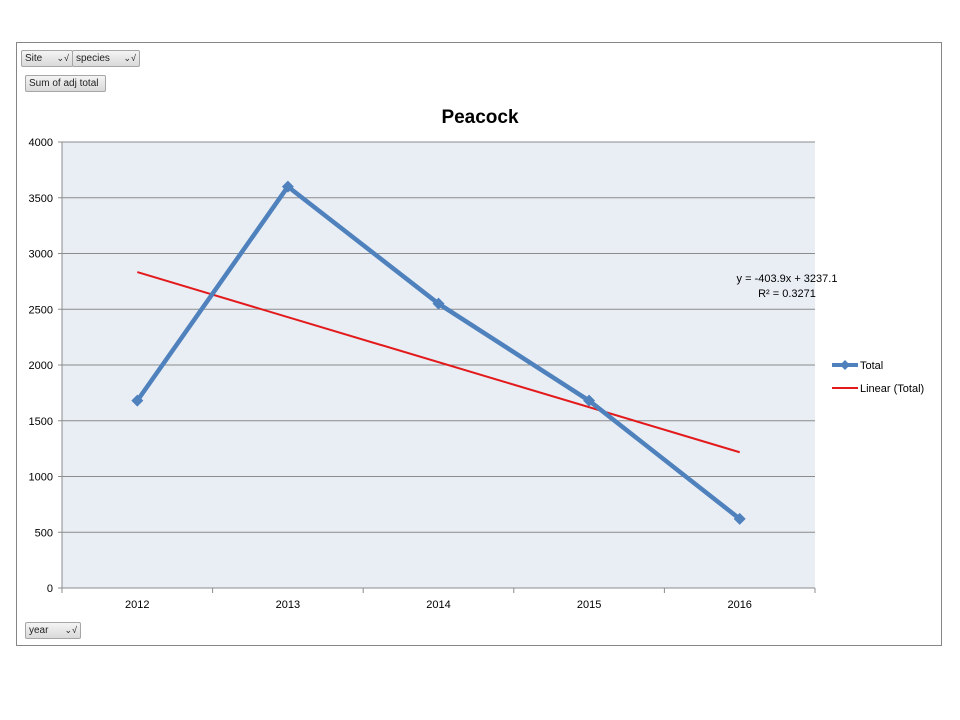 This screenshot has height=720, width=960. What do you see at coordinates (41, 366) in the screenshot?
I see `y-tick-label: 2000` at bounding box center [41, 366].